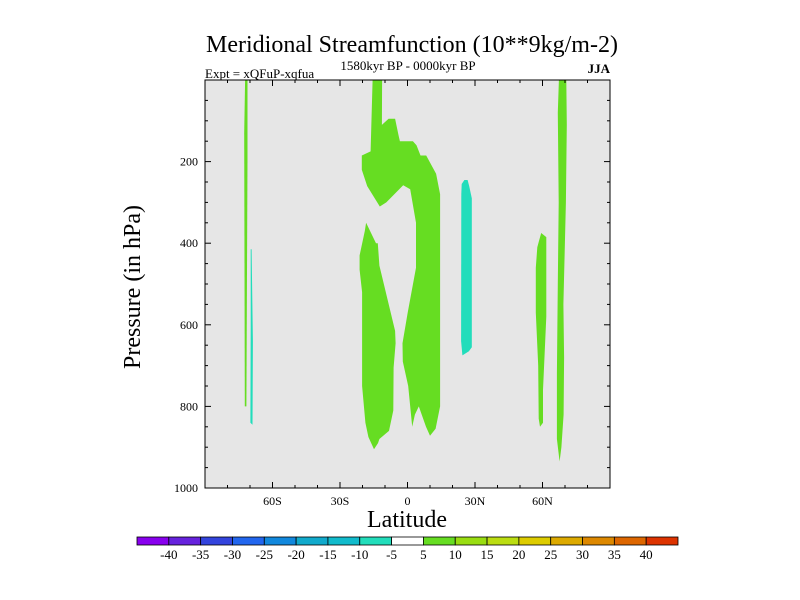  I want to click on colorbar-label: 10, so click(455, 554).